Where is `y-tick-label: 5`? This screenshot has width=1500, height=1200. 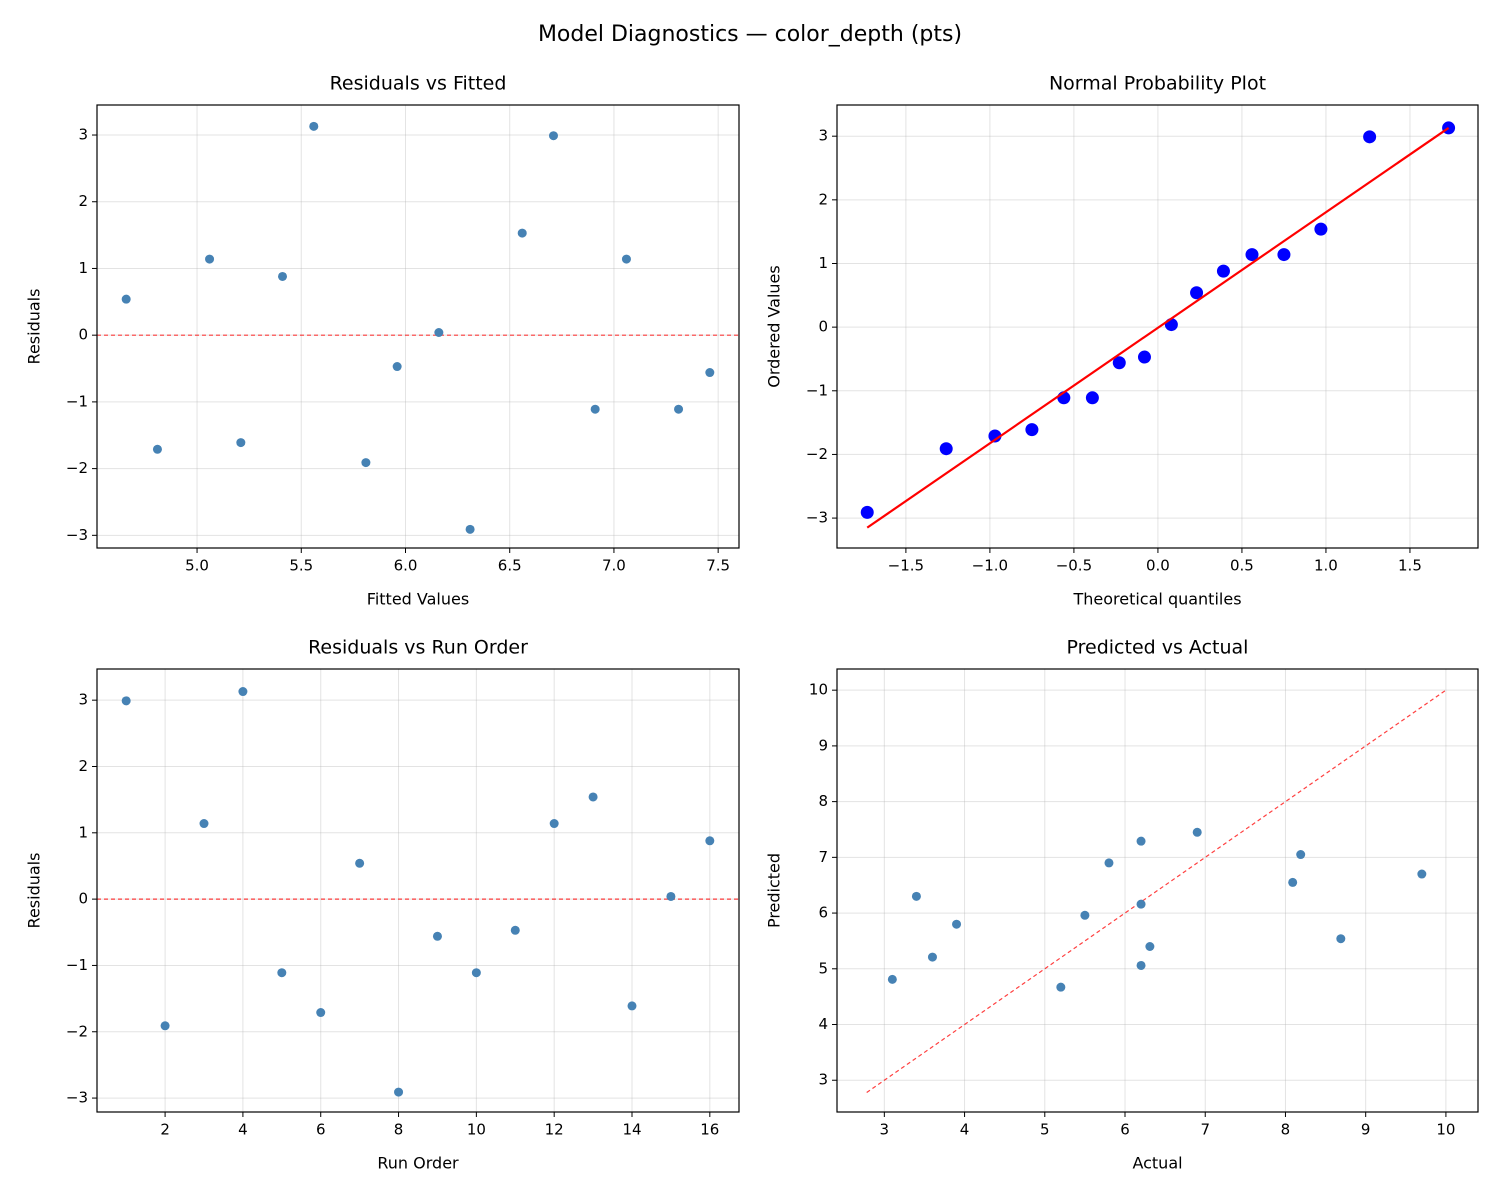
y-tick-label: 5 is located at coordinates (823, 968).